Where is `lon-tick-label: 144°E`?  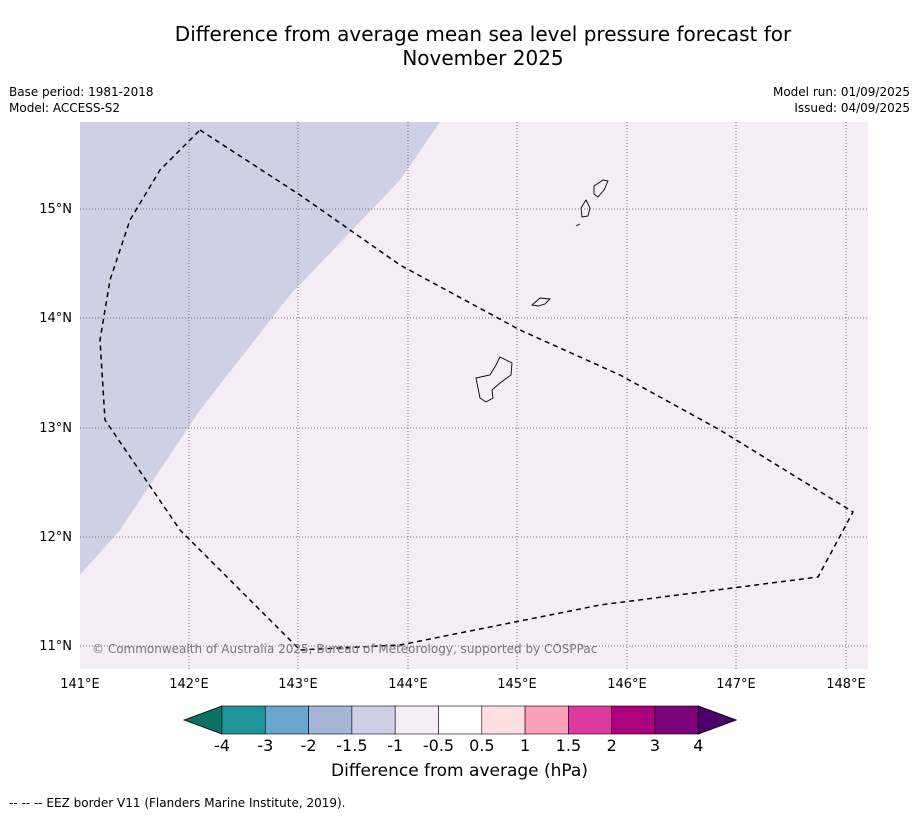 lon-tick-label: 144°E is located at coordinates (408, 684).